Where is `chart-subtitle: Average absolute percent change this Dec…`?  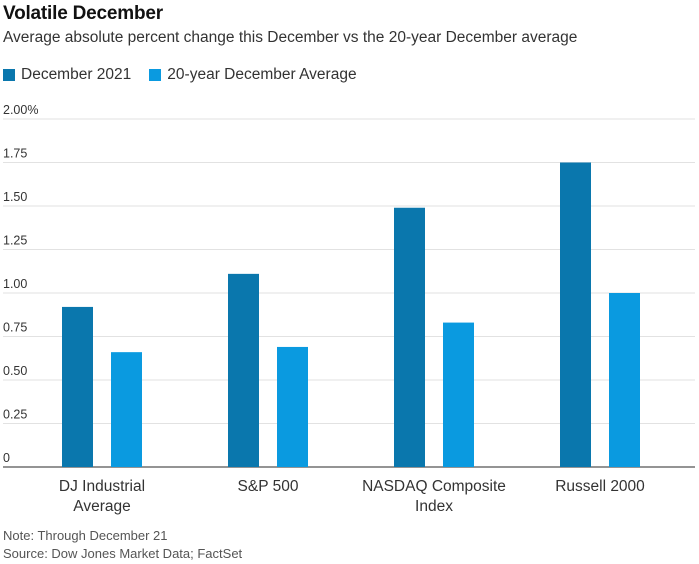
chart-subtitle: Average absolute percent change this Dec… is located at coordinates (290, 37).